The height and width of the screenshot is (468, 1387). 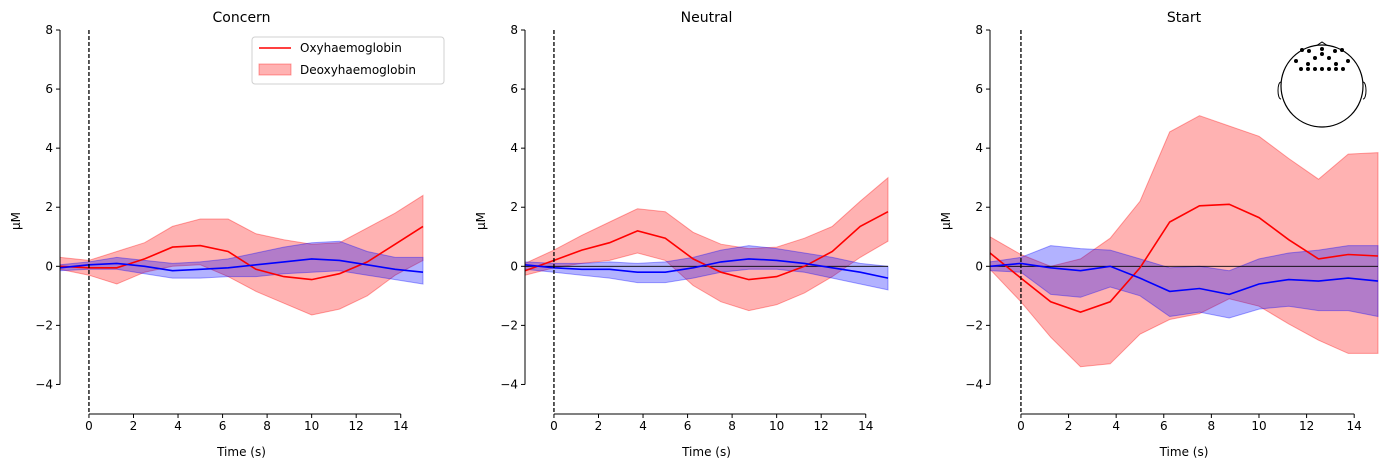 I want to click on legend-swatch-deoxy, so click(x=275, y=69).